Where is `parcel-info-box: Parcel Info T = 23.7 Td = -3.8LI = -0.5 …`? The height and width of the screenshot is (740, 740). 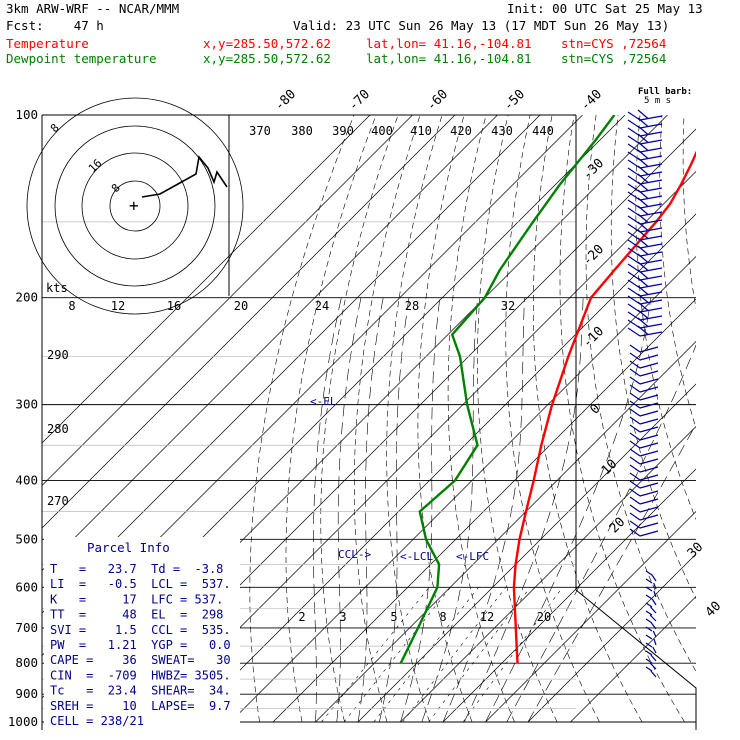 parcel-info-box: Parcel Info T = 23.7 Td = -3.8LI = -0.5 … is located at coordinates (142, 633).